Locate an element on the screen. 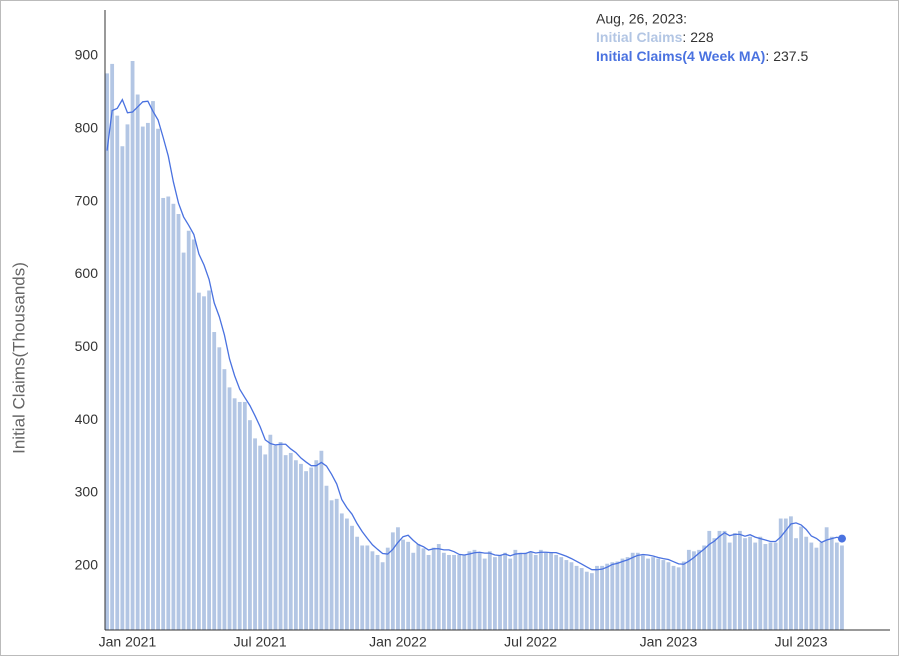 This screenshot has height=656, width=899. x-tick-label: Jan 2021 is located at coordinates (128, 642).